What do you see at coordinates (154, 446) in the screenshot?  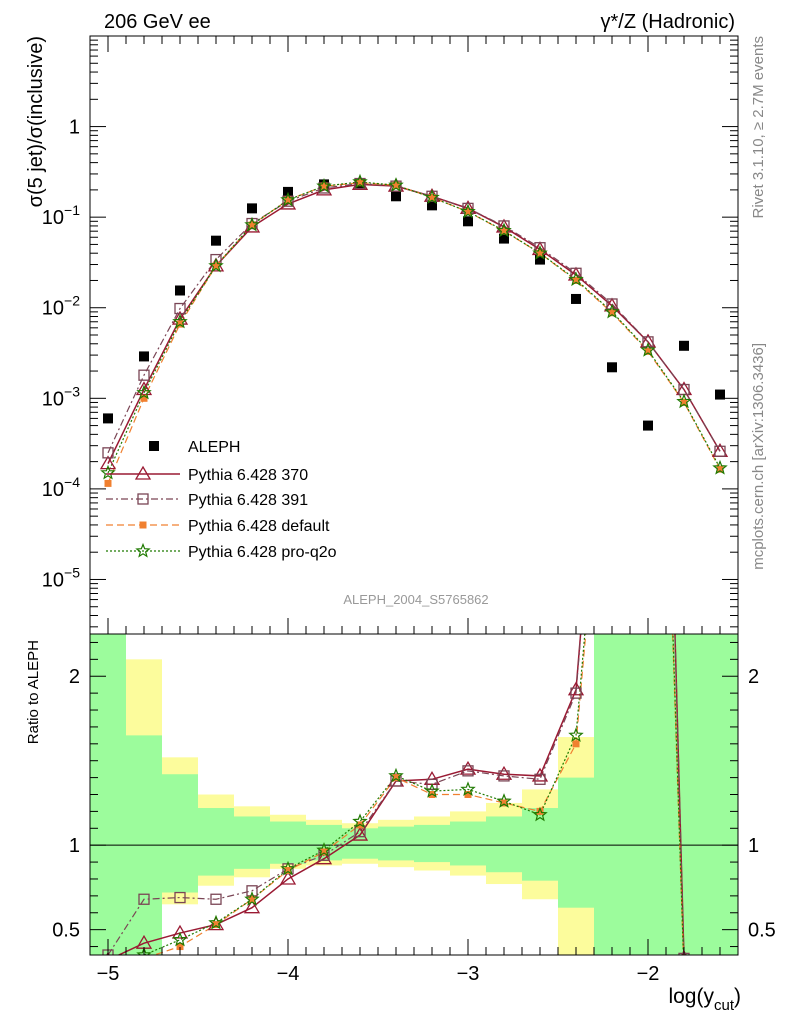 I see `legend-marker-data` at bounding box center [154, 446].